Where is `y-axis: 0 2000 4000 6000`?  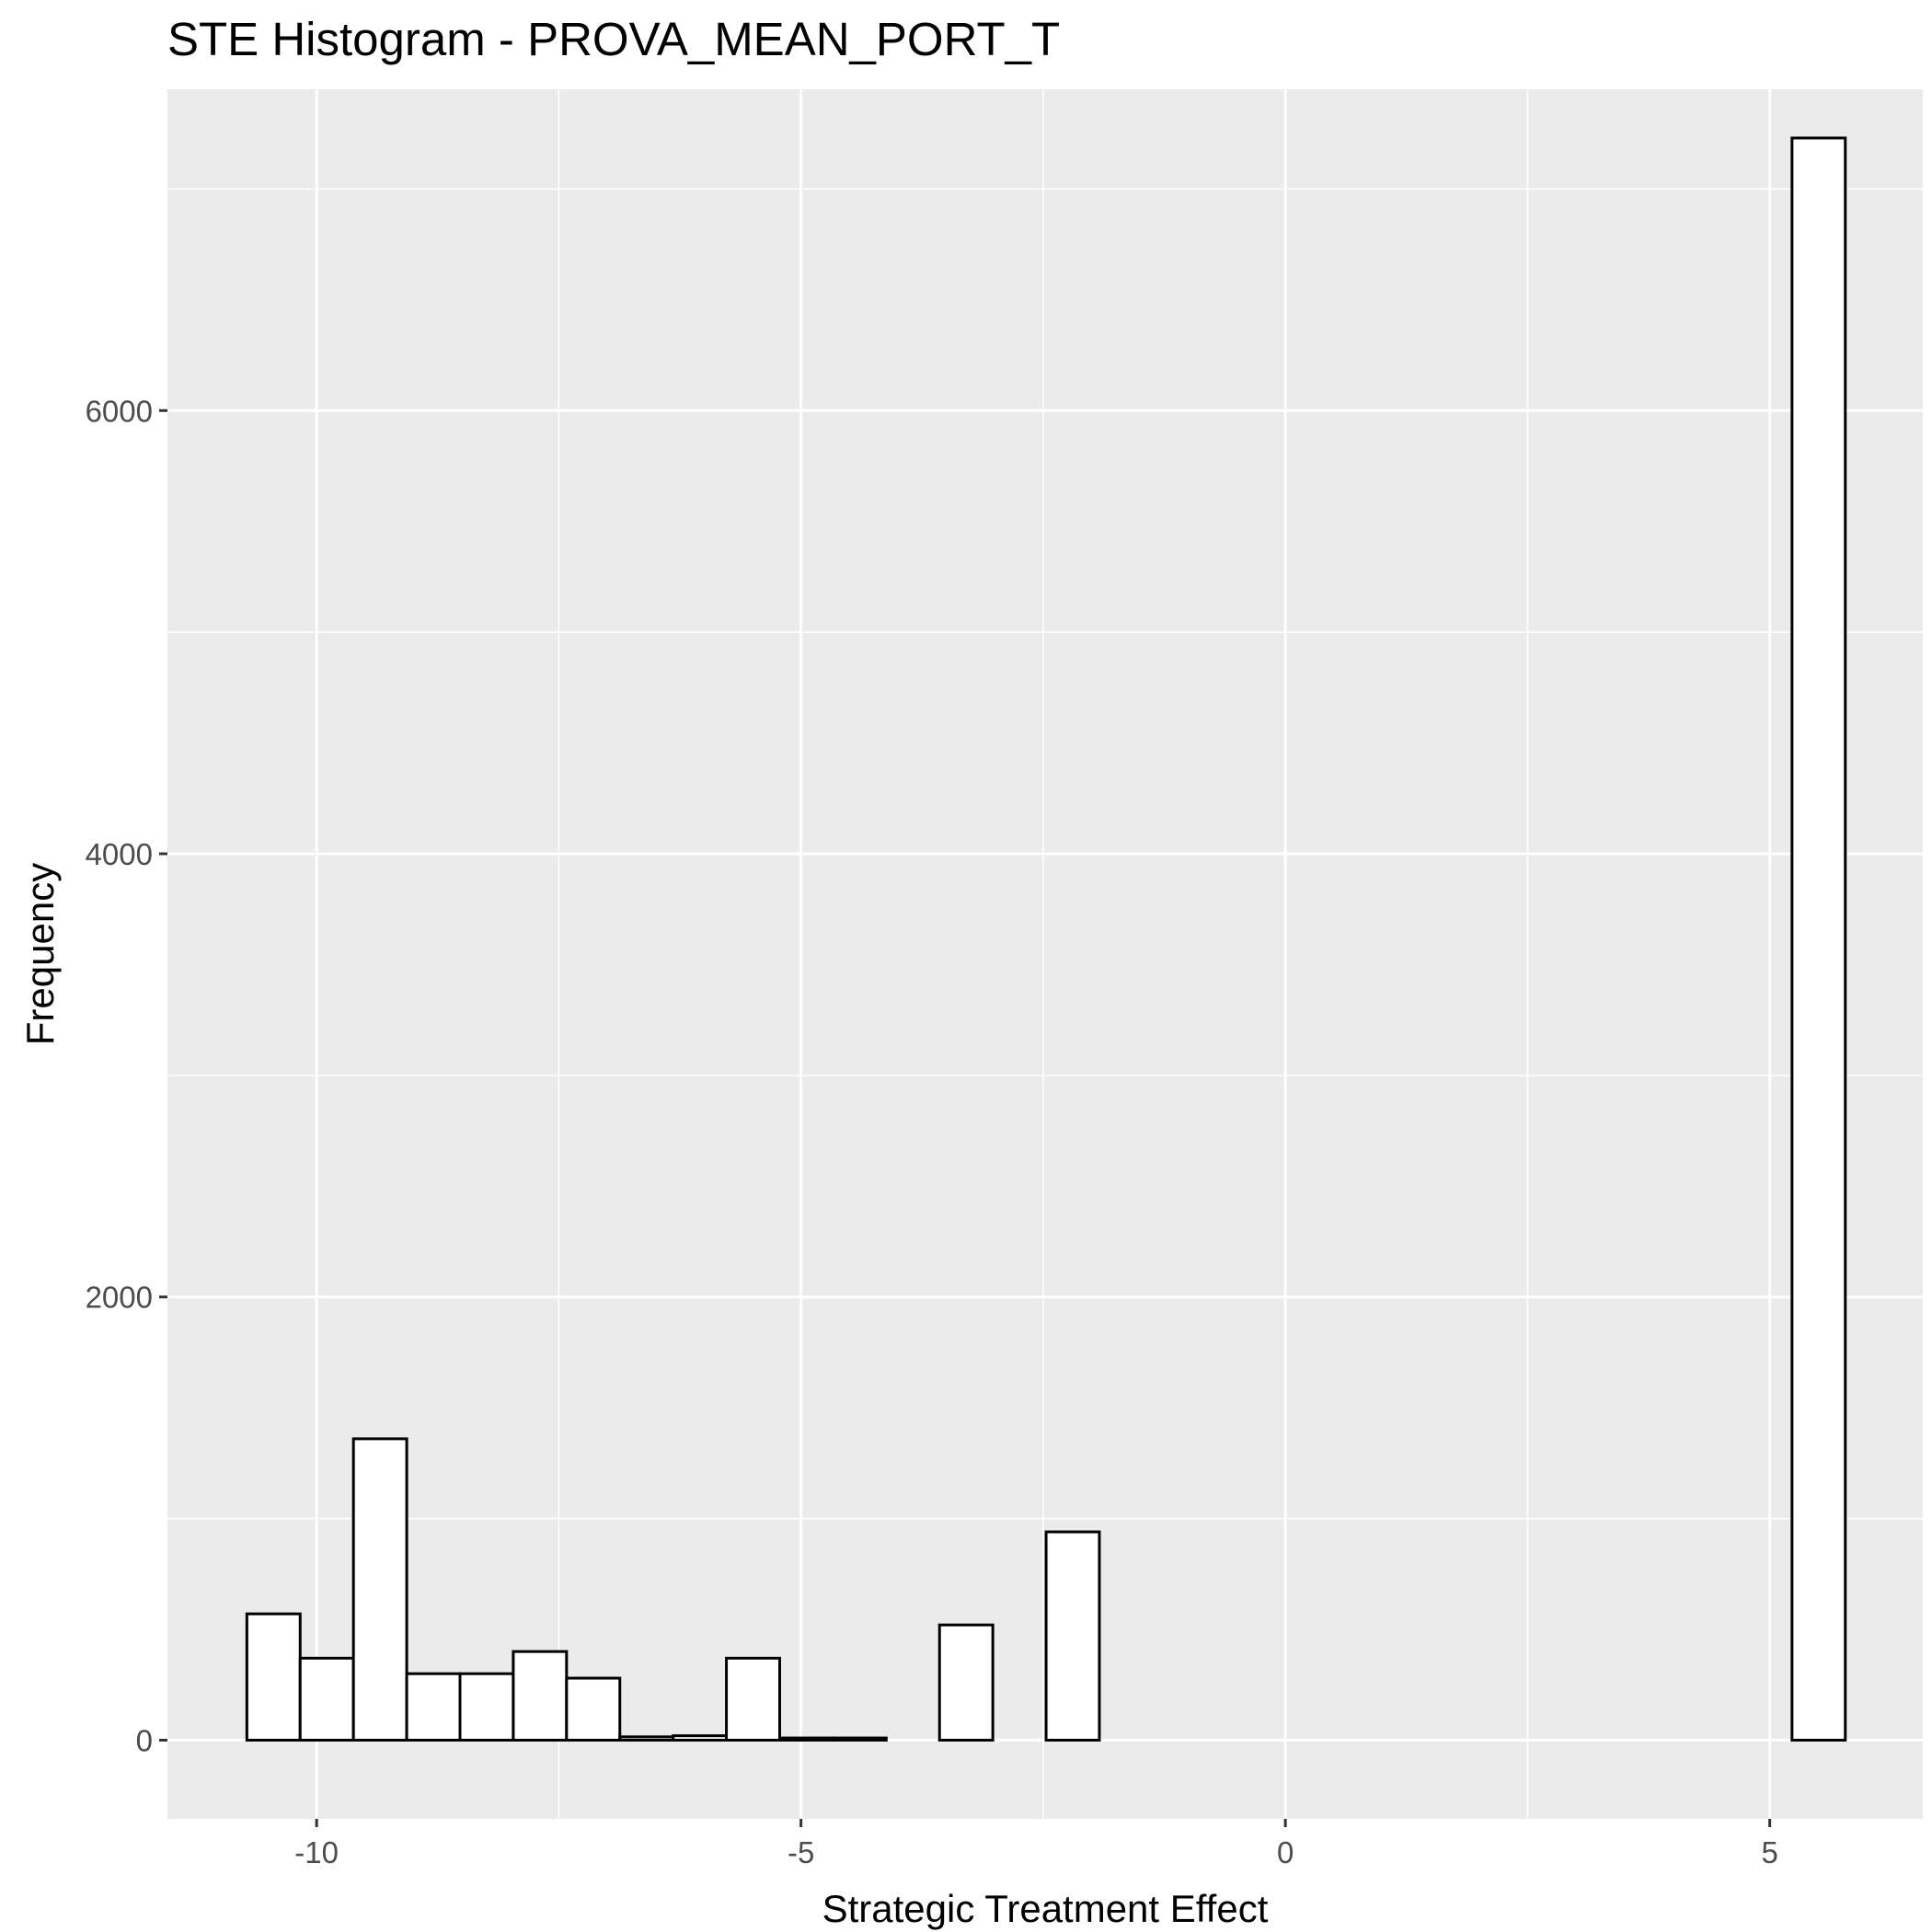
y-axis: 0 2000 4000 6000 is located at coordinates (126, 1075).